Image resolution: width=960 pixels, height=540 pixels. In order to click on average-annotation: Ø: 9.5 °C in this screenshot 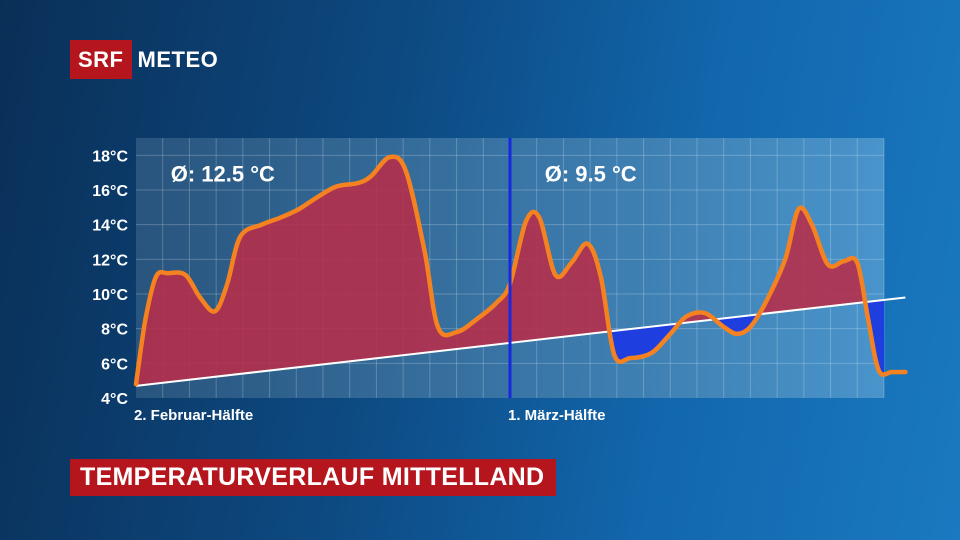, I will do `click(591, 173)`.